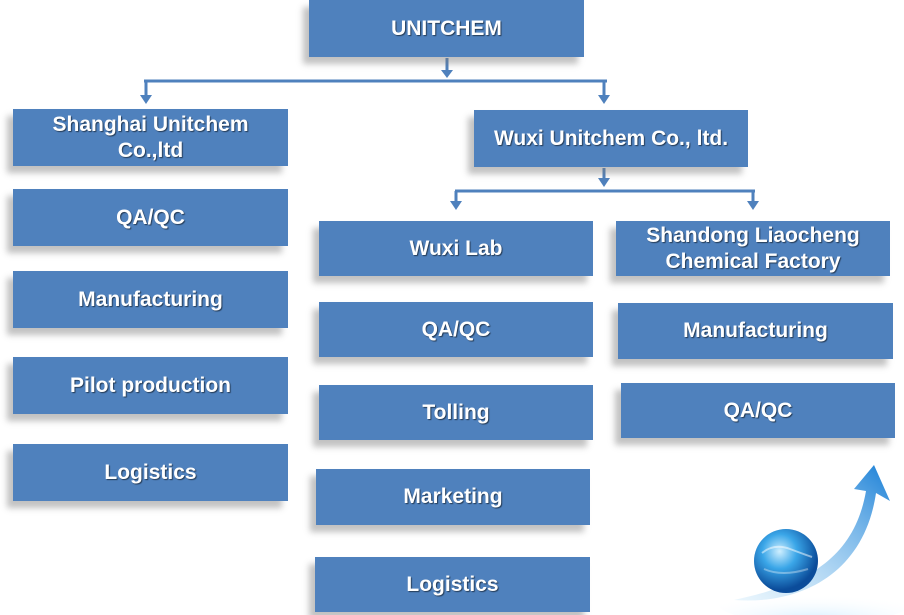  I want to click on node-wuxi-lab-marketing: Marketing, so click(453, 497).